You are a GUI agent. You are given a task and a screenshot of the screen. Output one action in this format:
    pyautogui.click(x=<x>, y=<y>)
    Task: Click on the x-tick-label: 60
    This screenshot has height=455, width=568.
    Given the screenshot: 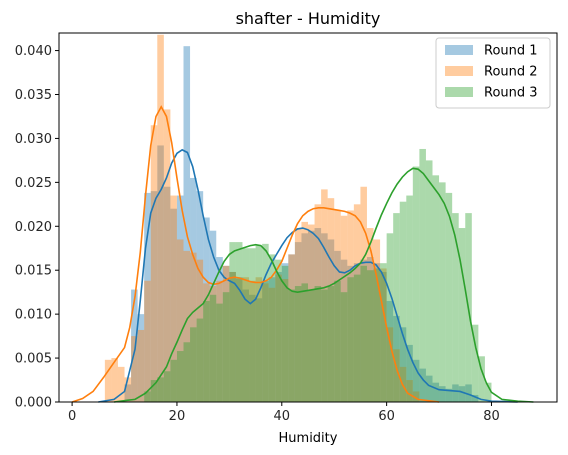 What is the action you would take?
    pyautogui.click(x=386, y=416)
    